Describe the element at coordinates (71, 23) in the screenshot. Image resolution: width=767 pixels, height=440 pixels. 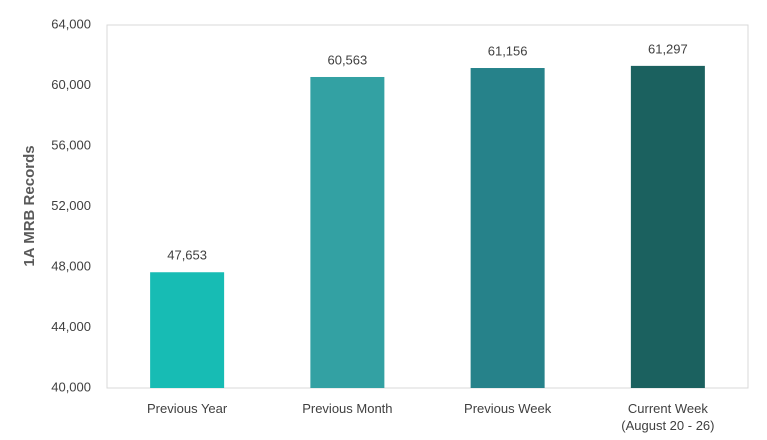
I see `y-tick-label: 64,000` at that location.